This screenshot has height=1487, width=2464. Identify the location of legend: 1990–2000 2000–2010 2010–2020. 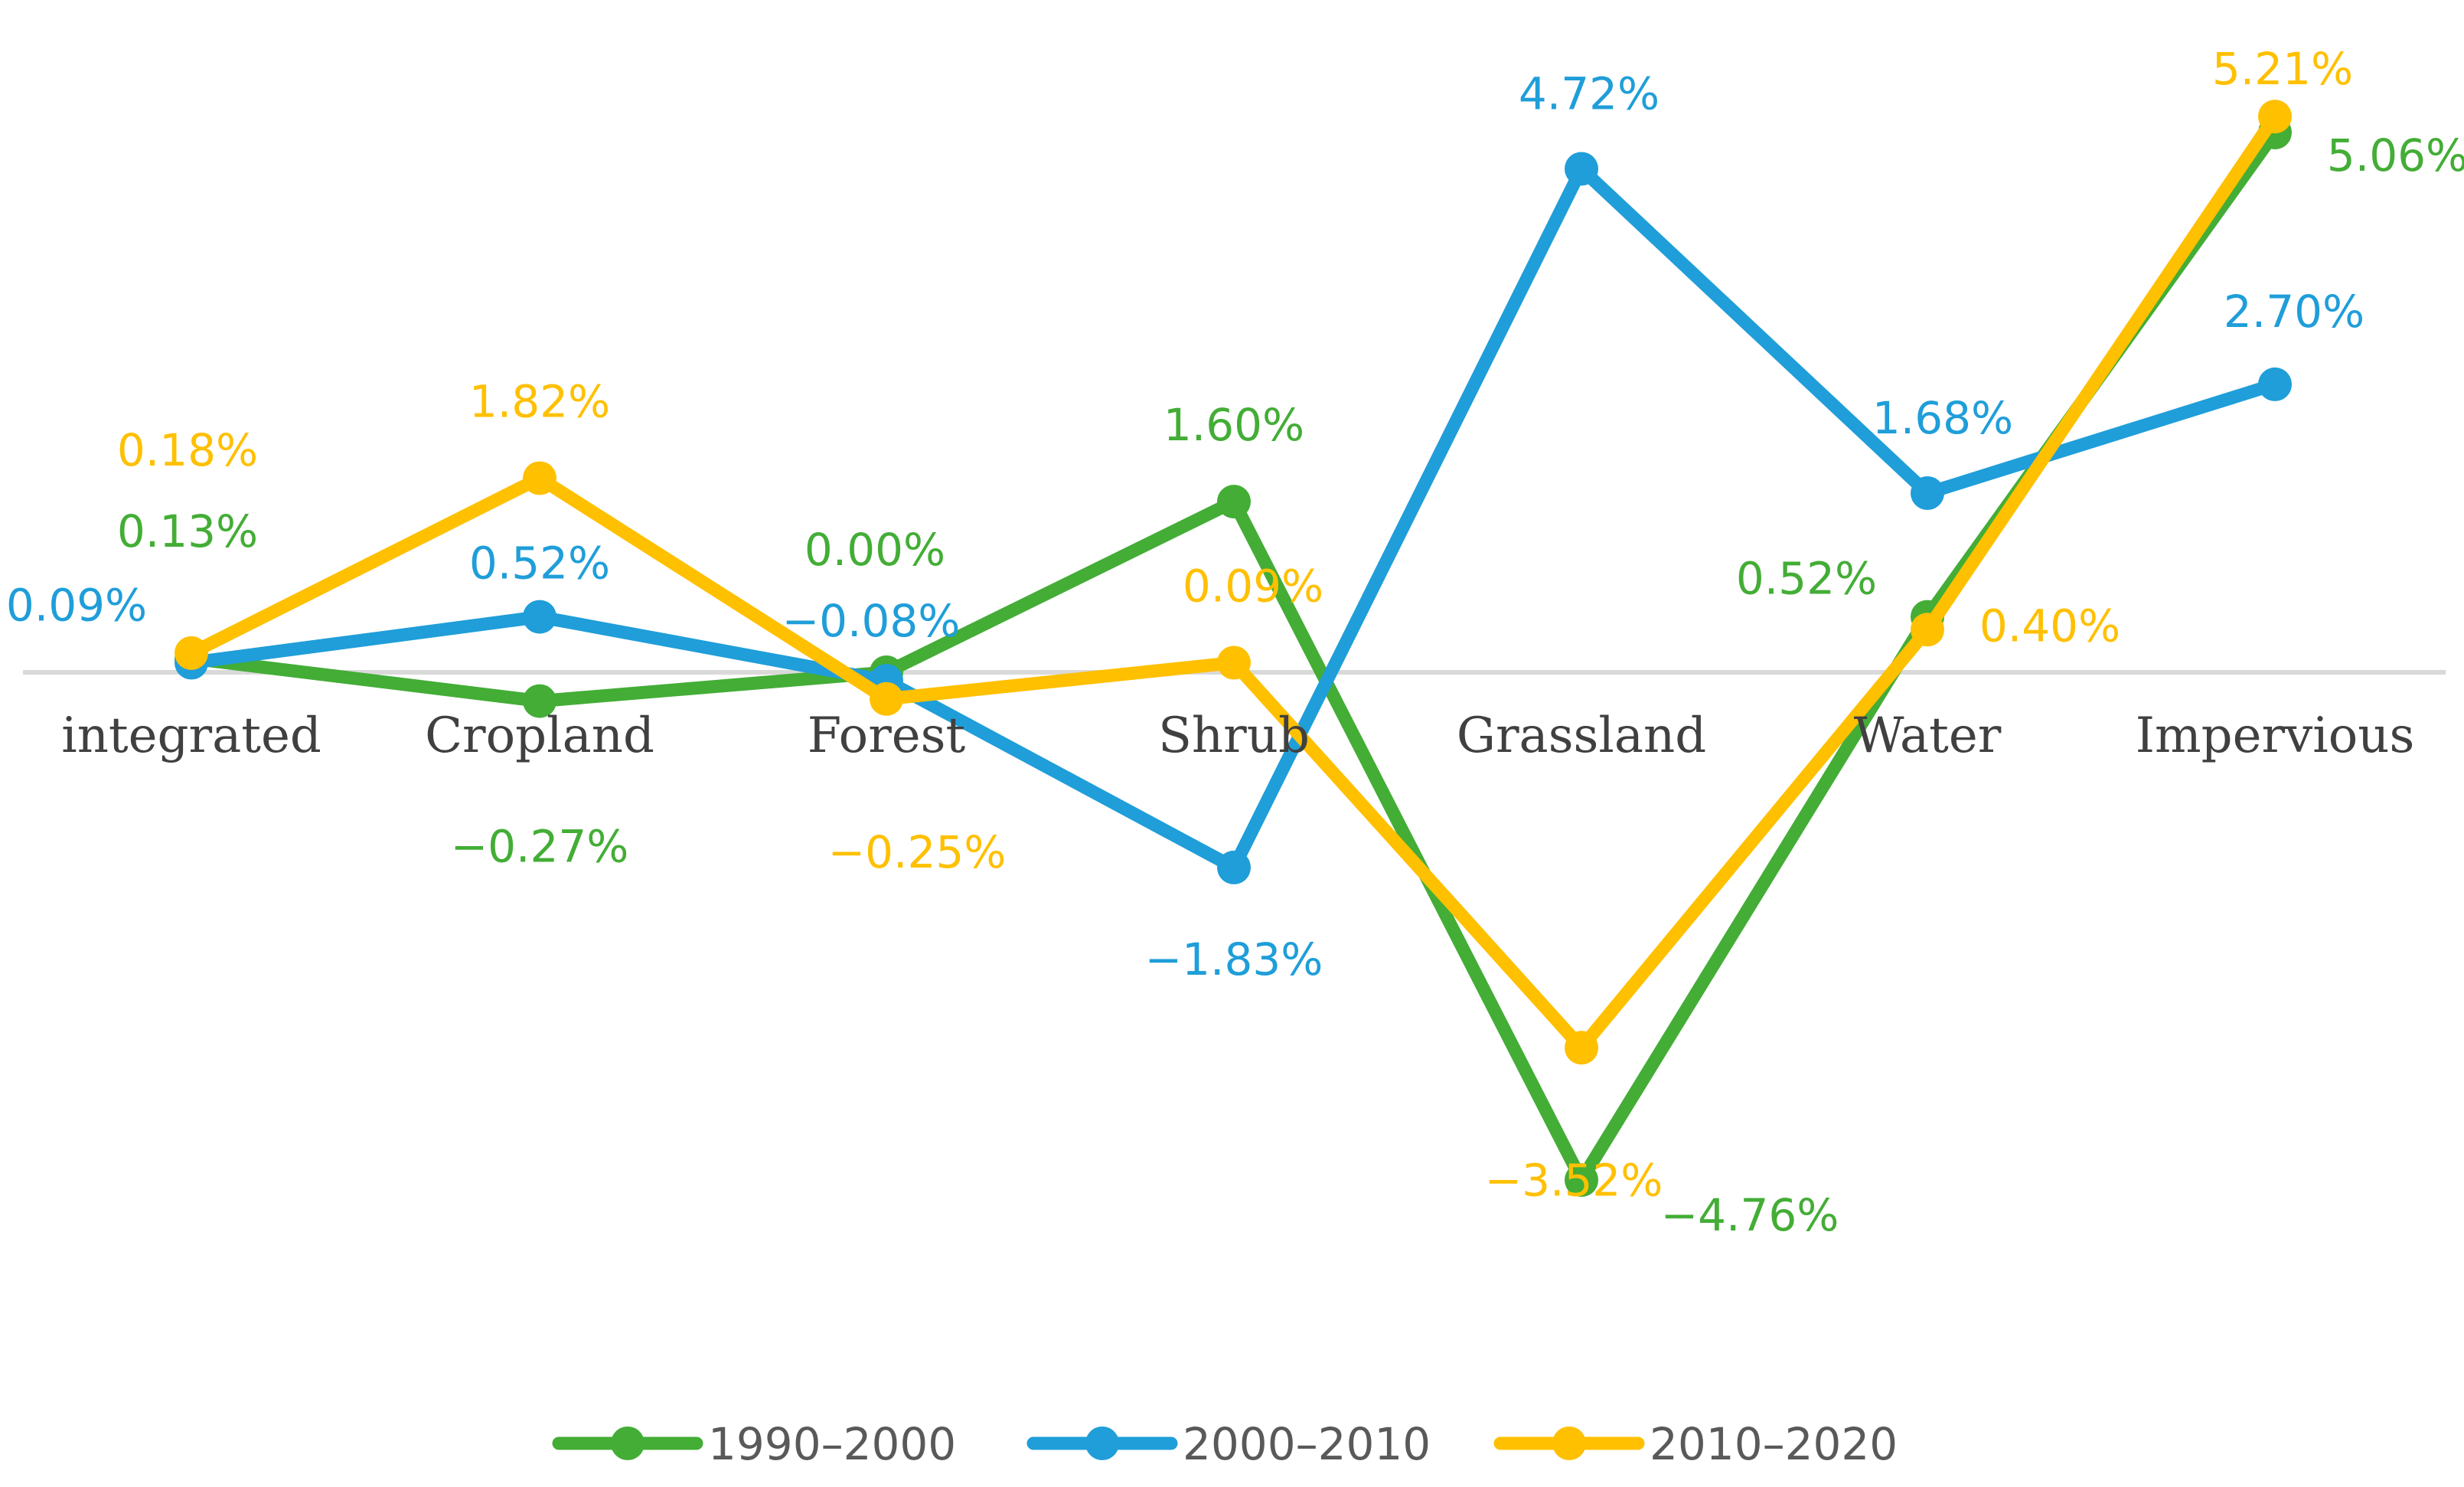
(1225, 1444).